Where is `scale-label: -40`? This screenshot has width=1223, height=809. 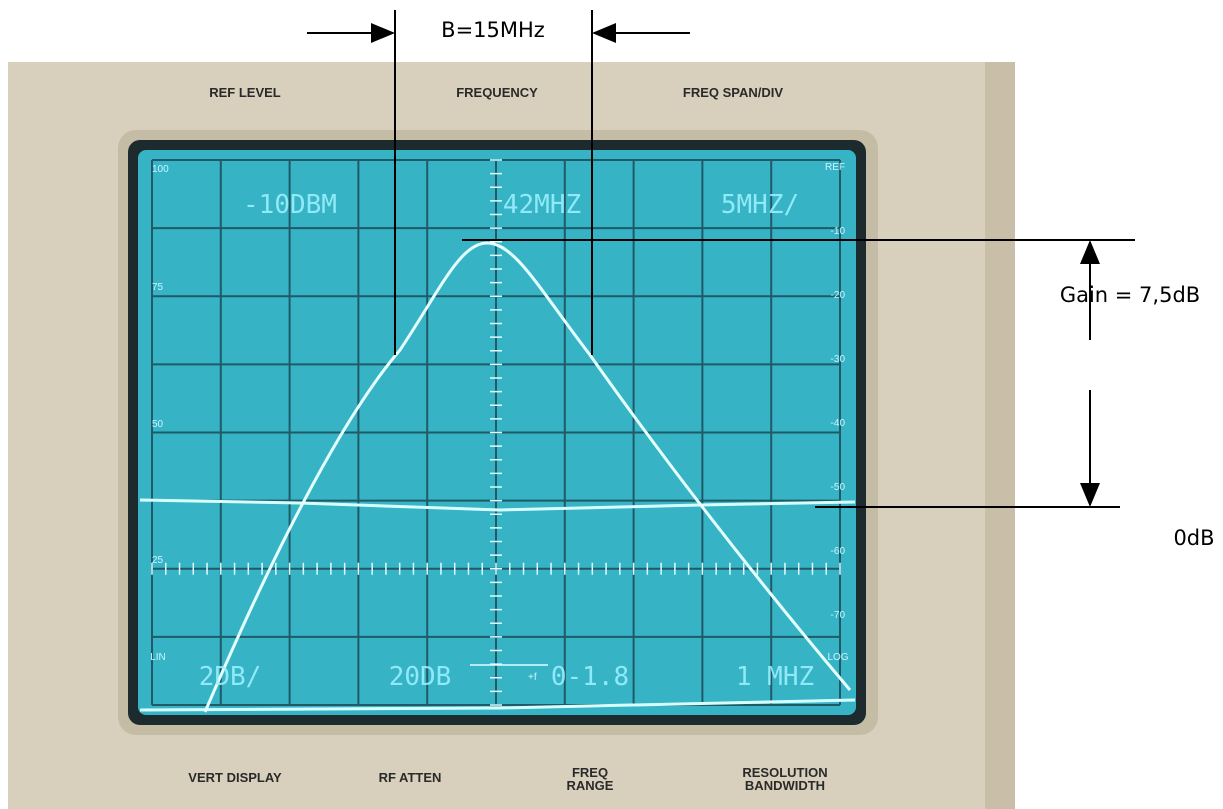 scale-label: -40 is located at coordinates (838, 423).